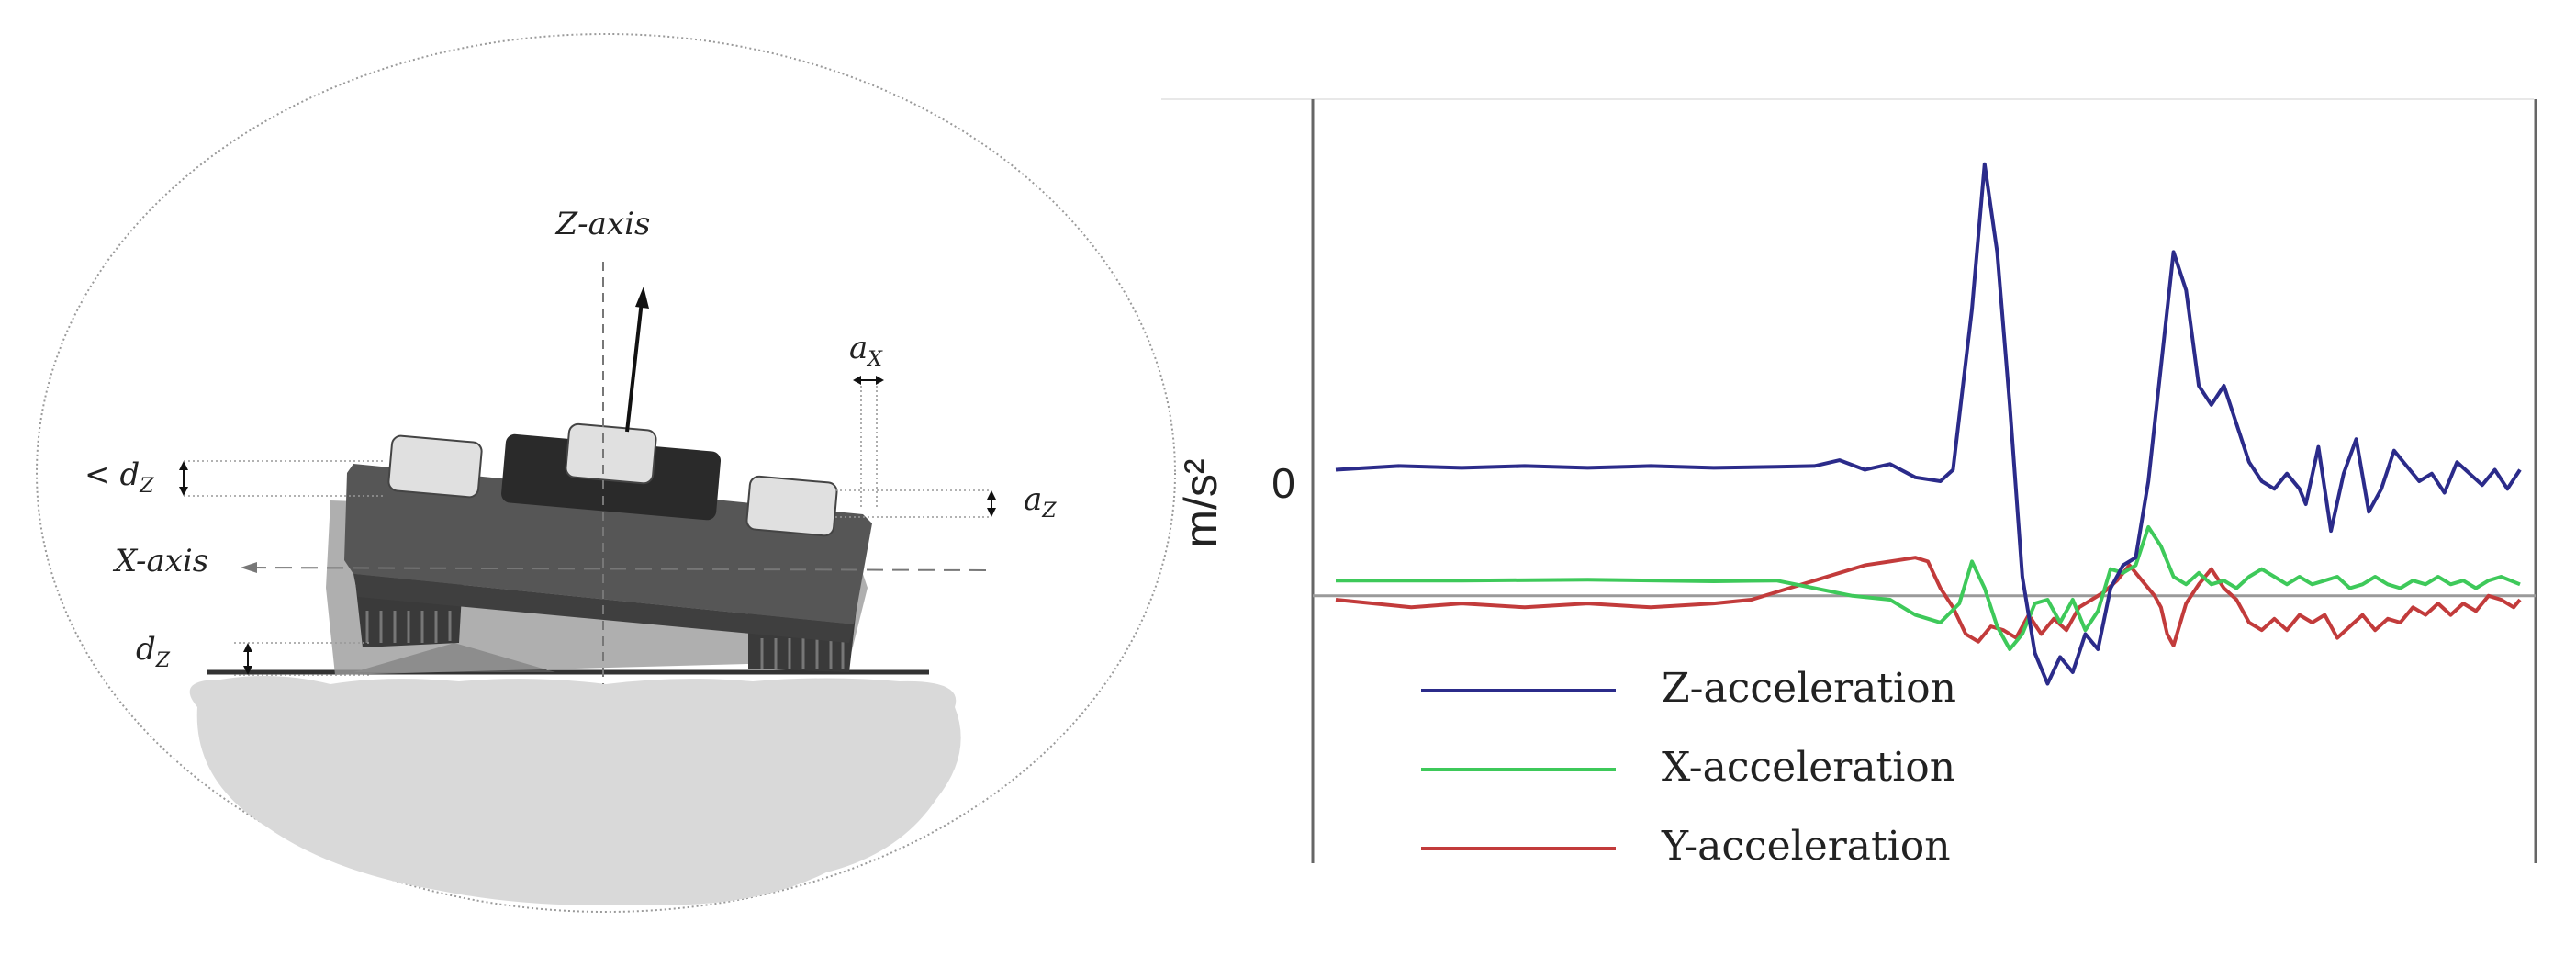 This screenshot has width=2576, height=956. I want to click on robot-top-box-sensor, so click(611, 453).